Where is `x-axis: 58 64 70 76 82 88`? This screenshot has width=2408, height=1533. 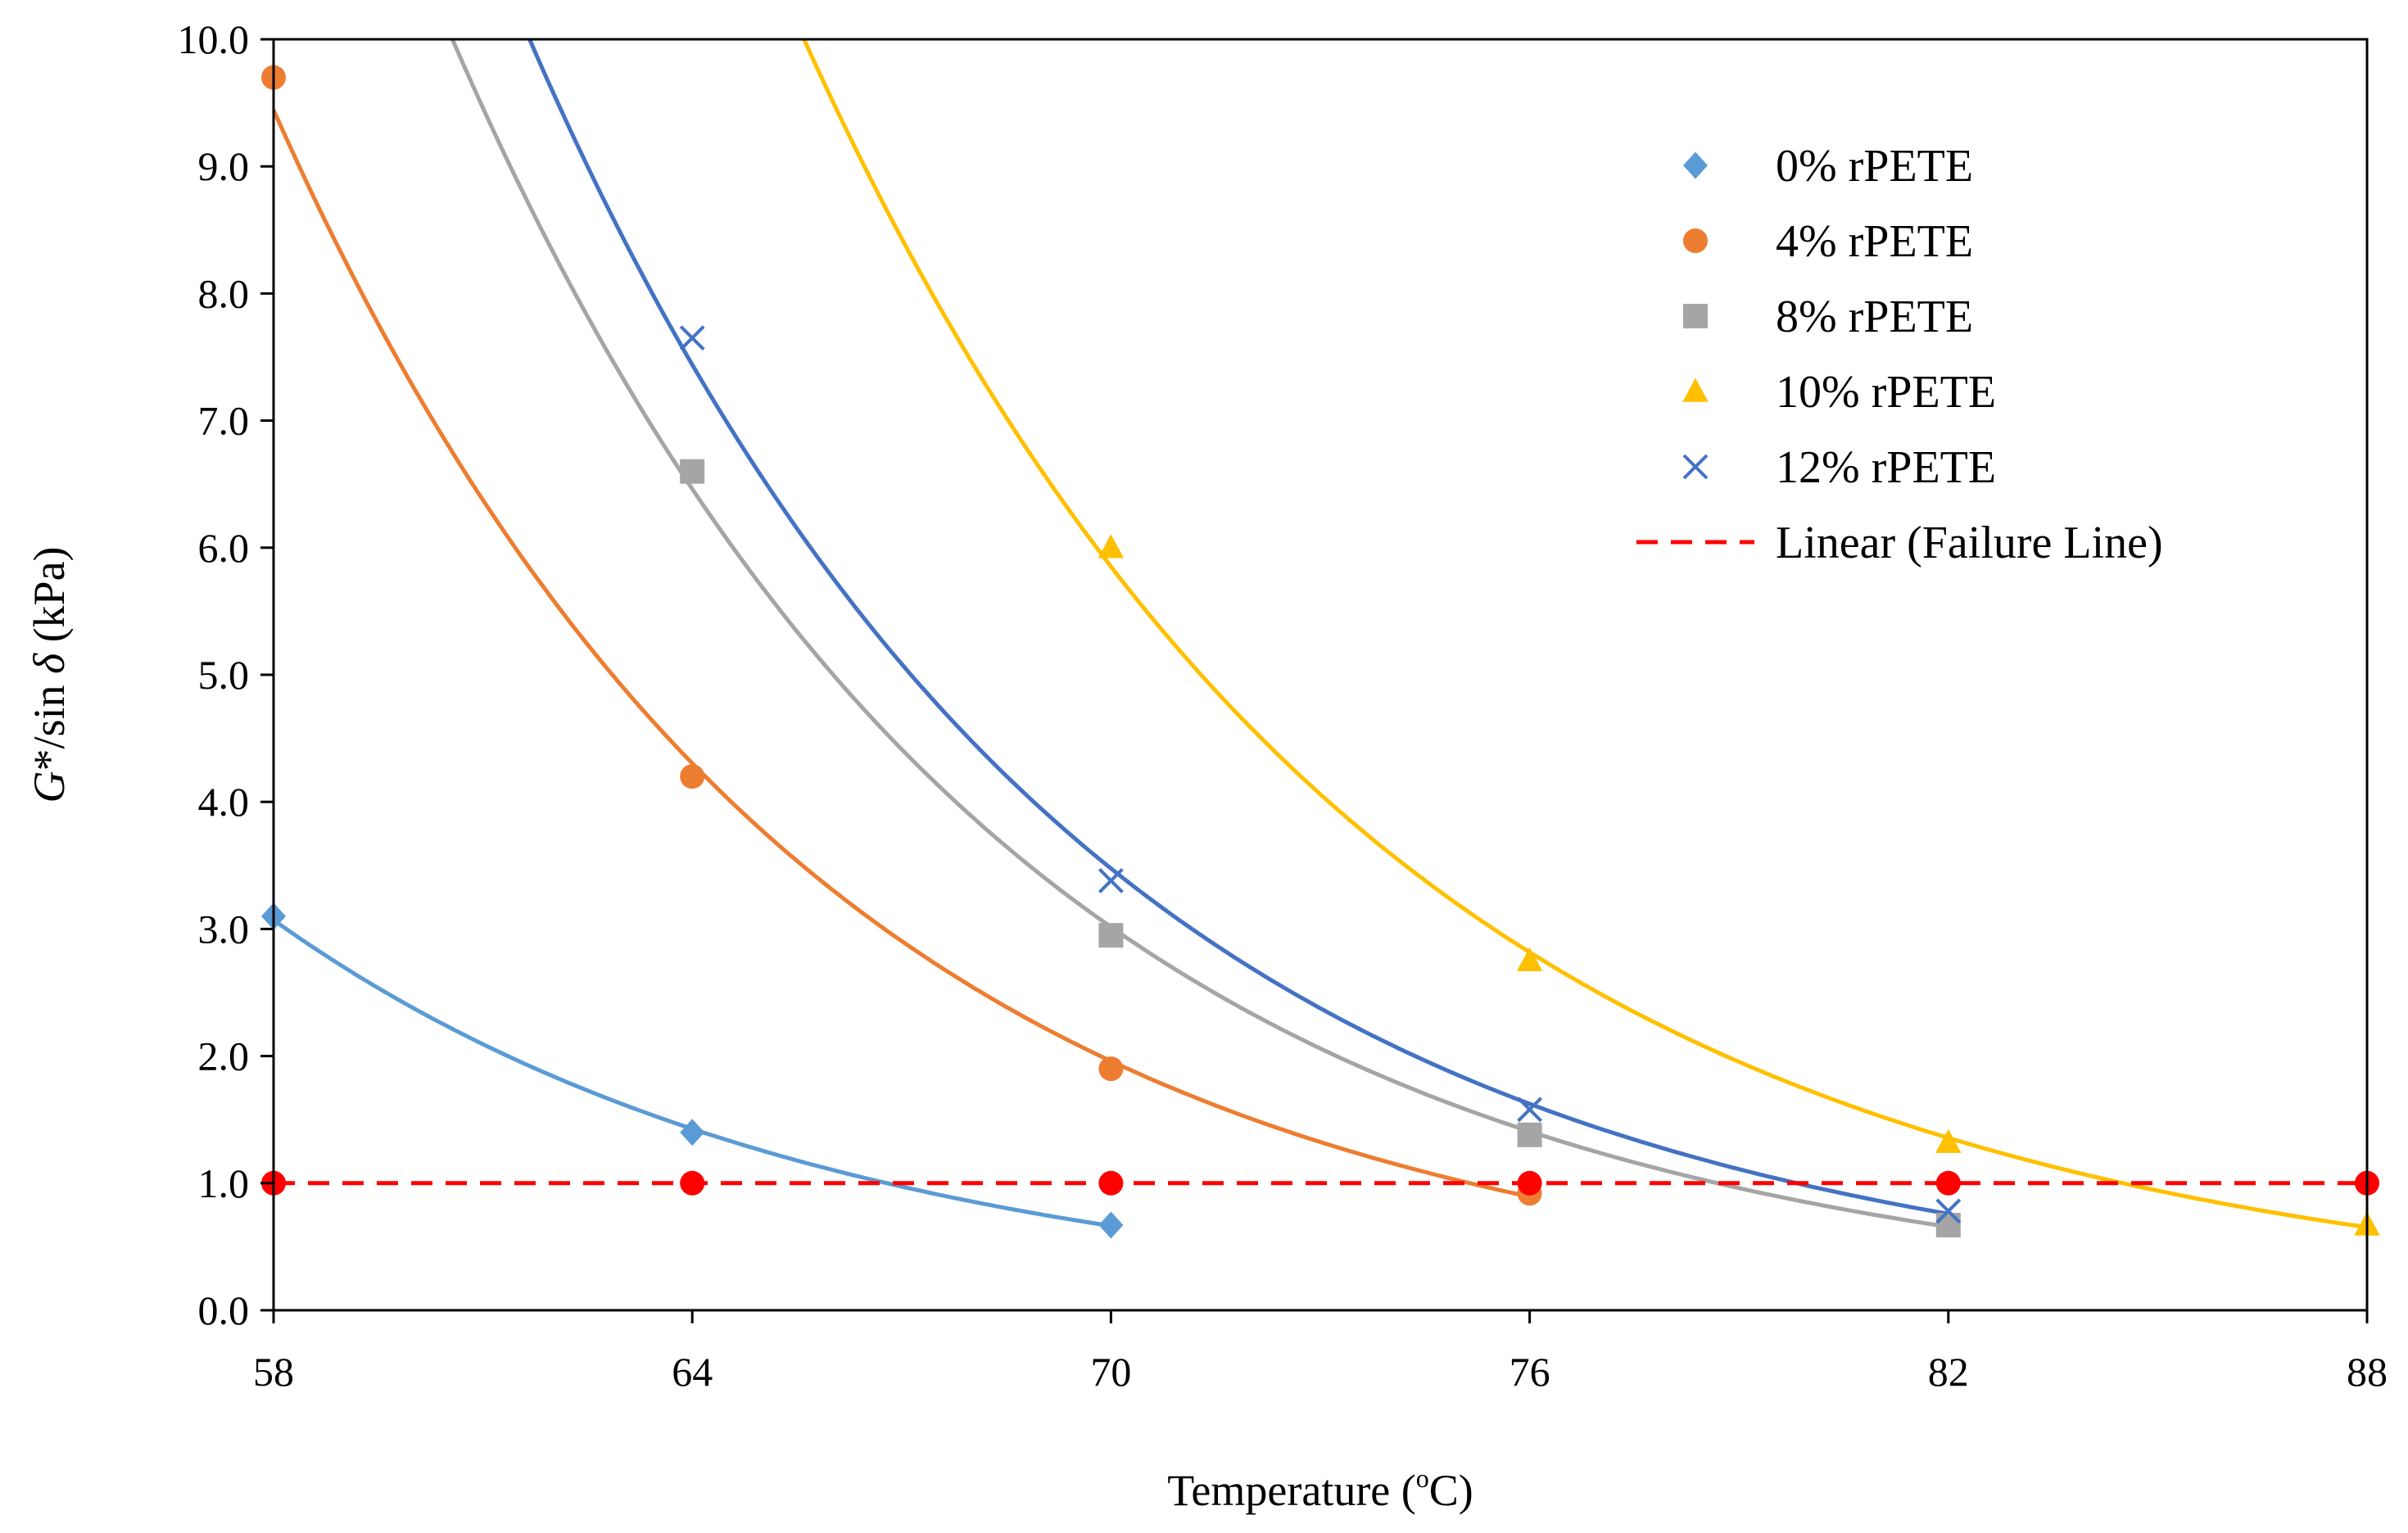 x-axis: 58 64 70 76 82 88 is located at coordinates (1320, 1352).